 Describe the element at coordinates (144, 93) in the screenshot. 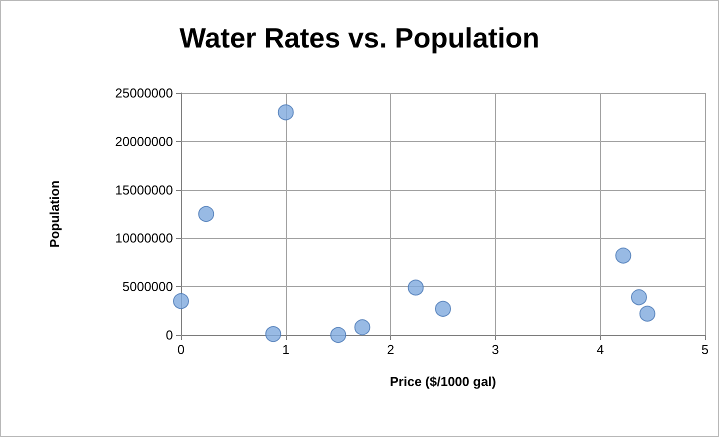

I see `y-tick-label: 25000000` at that location.